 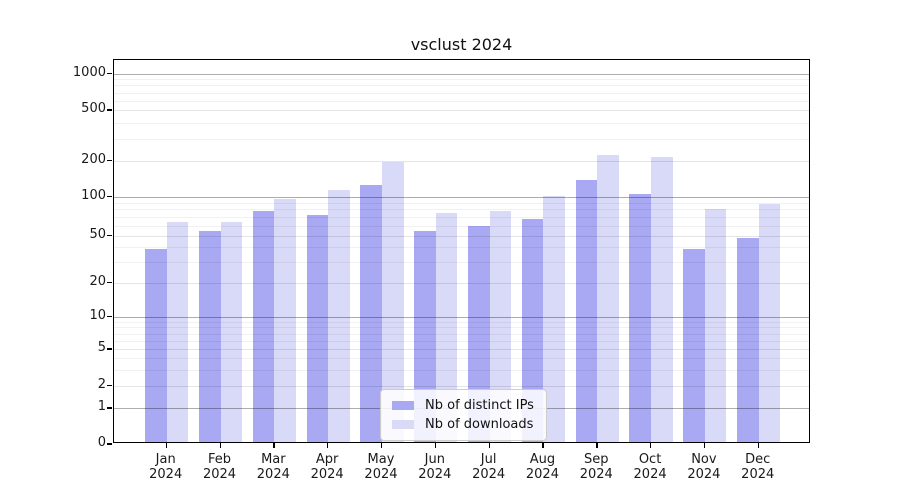 I want to click on legend-label-downloads: Nb of downloads, so click(x=479, y=424).